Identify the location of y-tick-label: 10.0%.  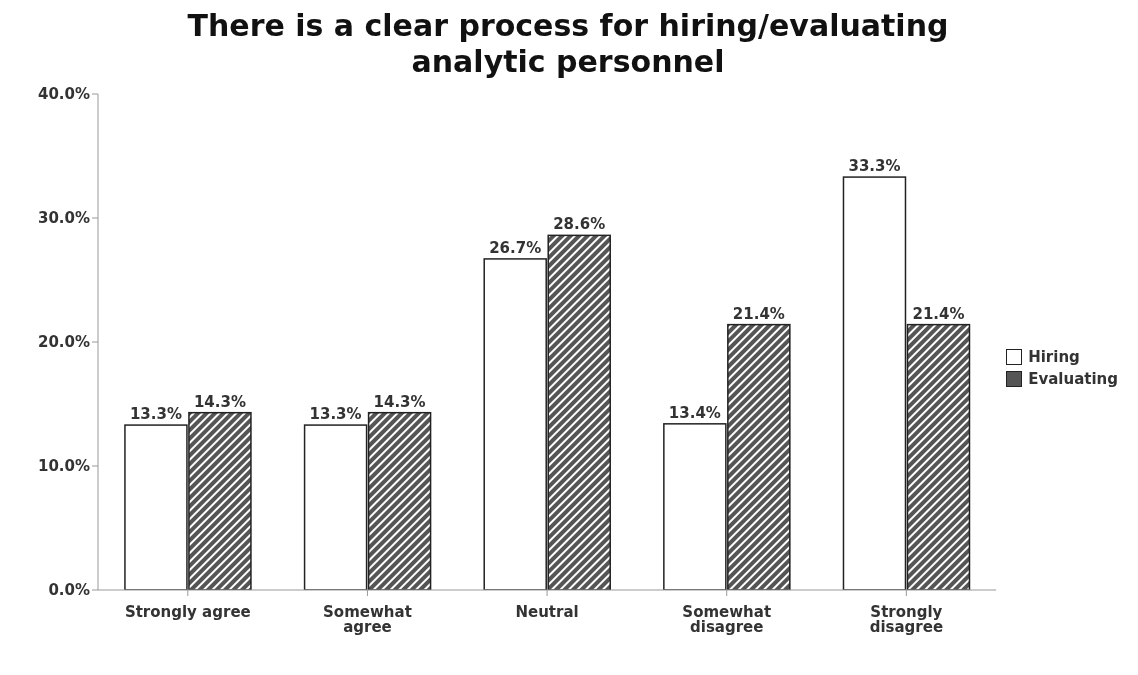
(63, 466).